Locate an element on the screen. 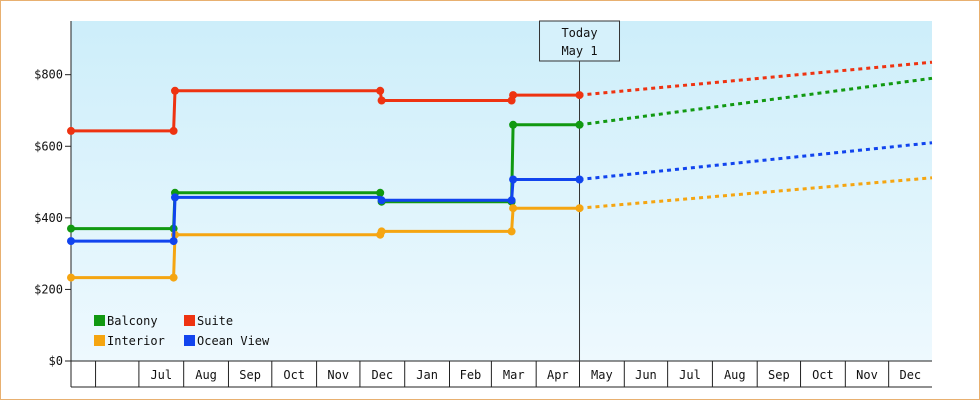 The width and height of the screenshot is (980, 401). today-marker: Today May 1 is located at coordinates (580, 190).